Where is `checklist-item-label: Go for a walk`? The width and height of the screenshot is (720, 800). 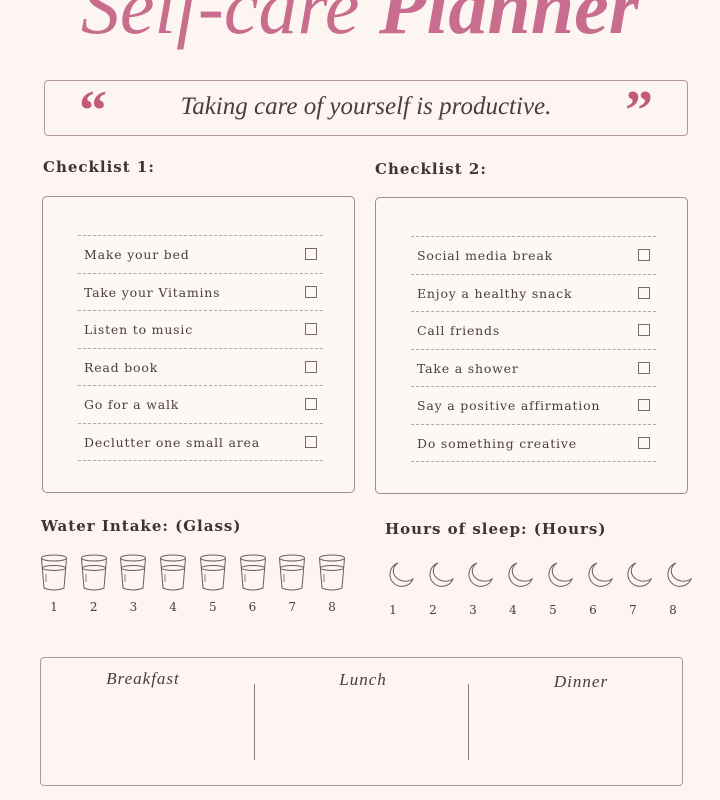
checklist-item-label: Go for a walk is located at coordinates (132, 404).